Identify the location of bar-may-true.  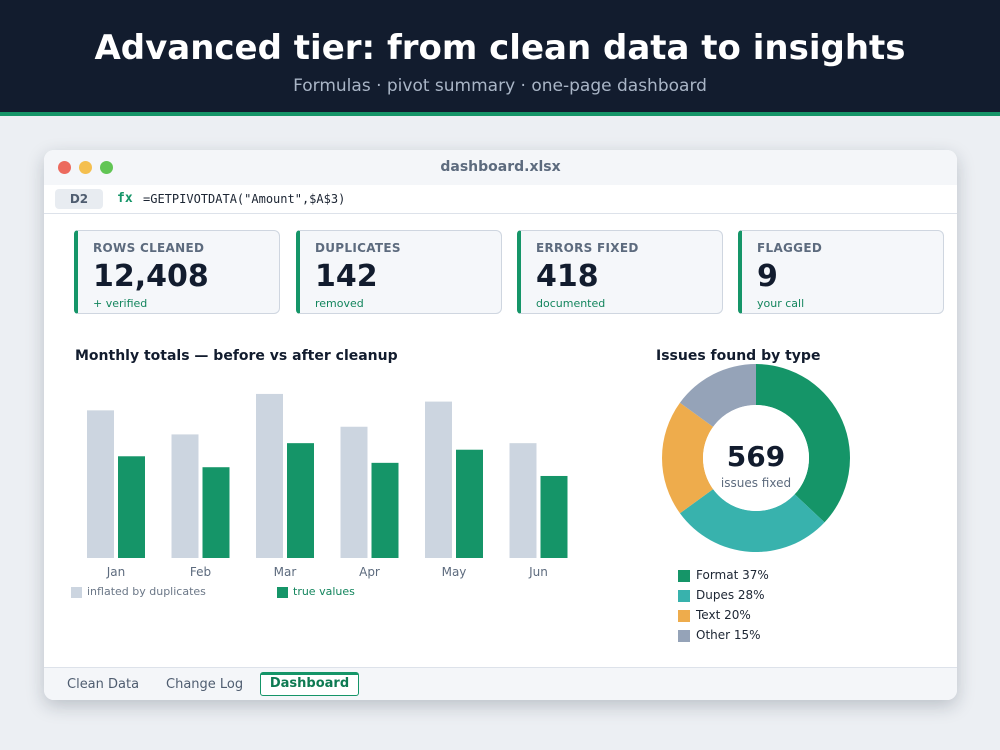
(469, 503).